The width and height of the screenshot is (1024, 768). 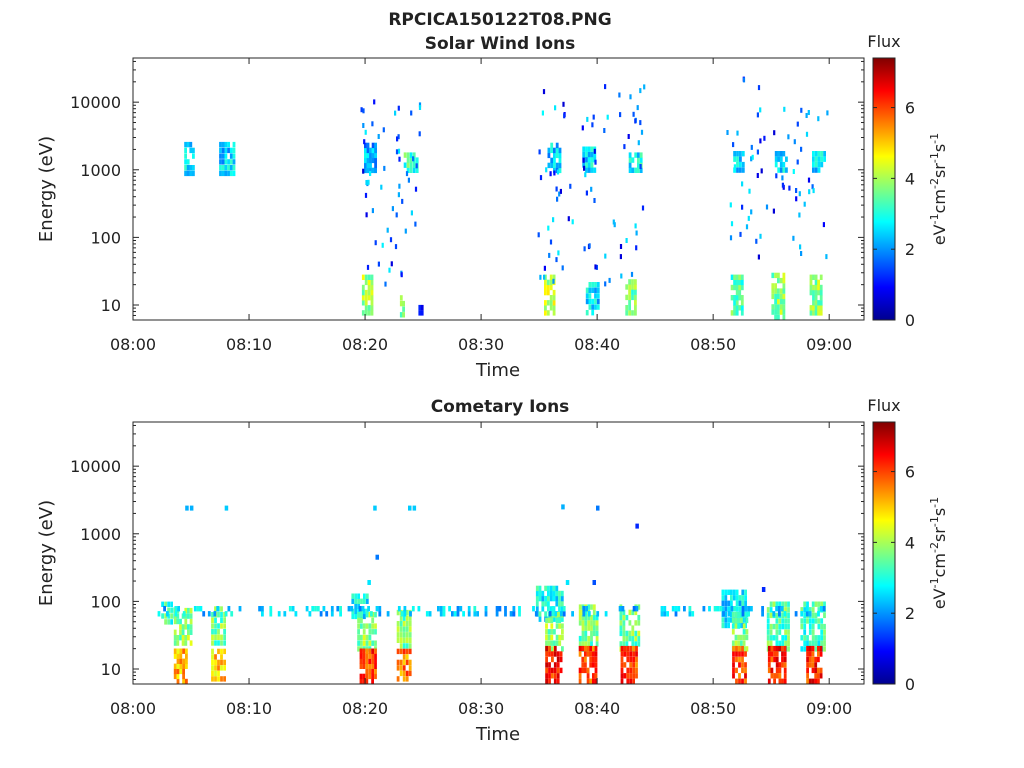 What do you see at coordinates (105, 237) in the screenshot?
I see `y-tick-label: 100` at bounding box center [105, 237].